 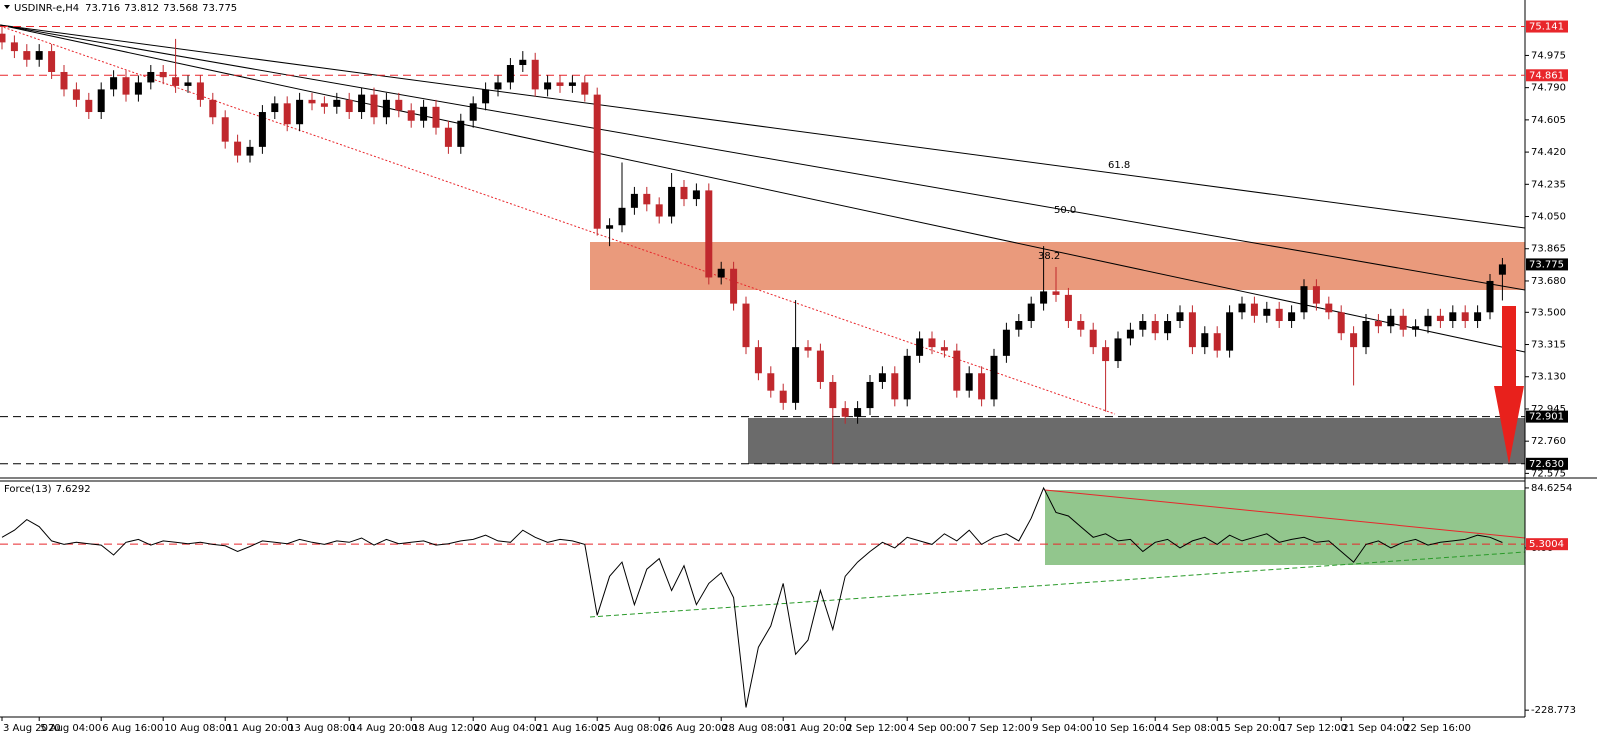 I want to click on price-tag, so click(x=1547, y=264).